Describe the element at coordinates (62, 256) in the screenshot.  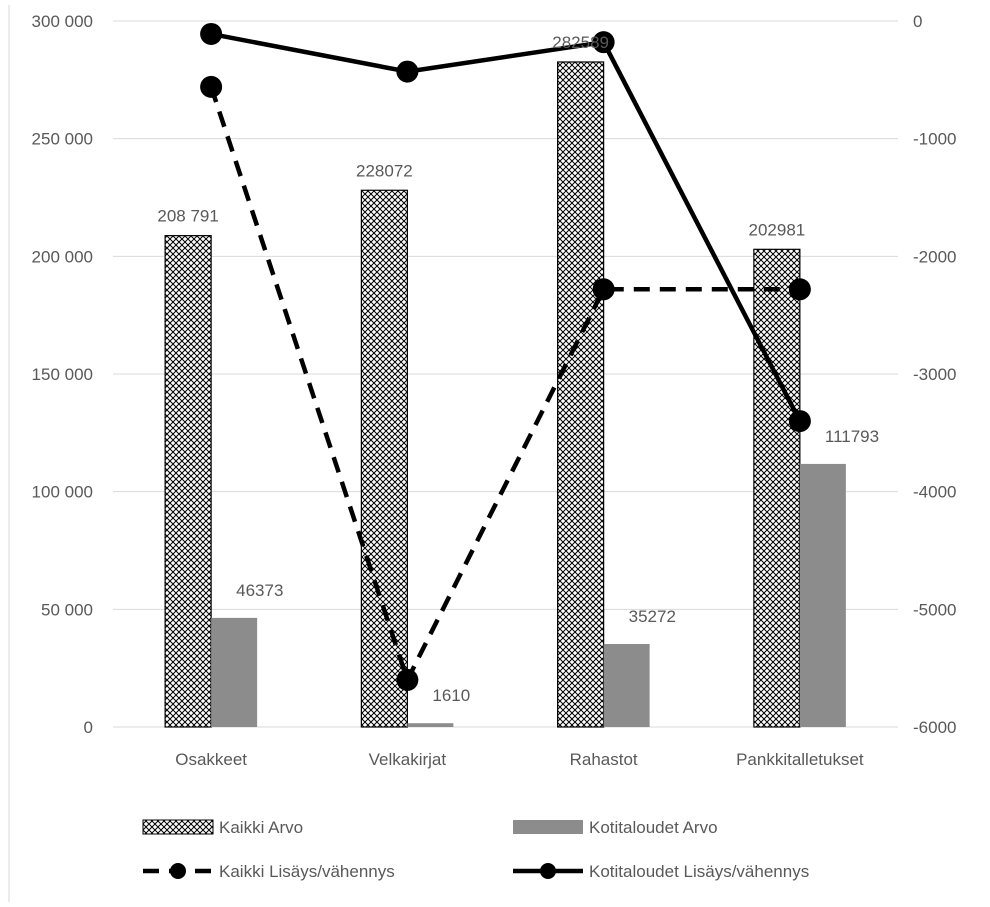
I see `left-tick-label: 200 000` at that location.